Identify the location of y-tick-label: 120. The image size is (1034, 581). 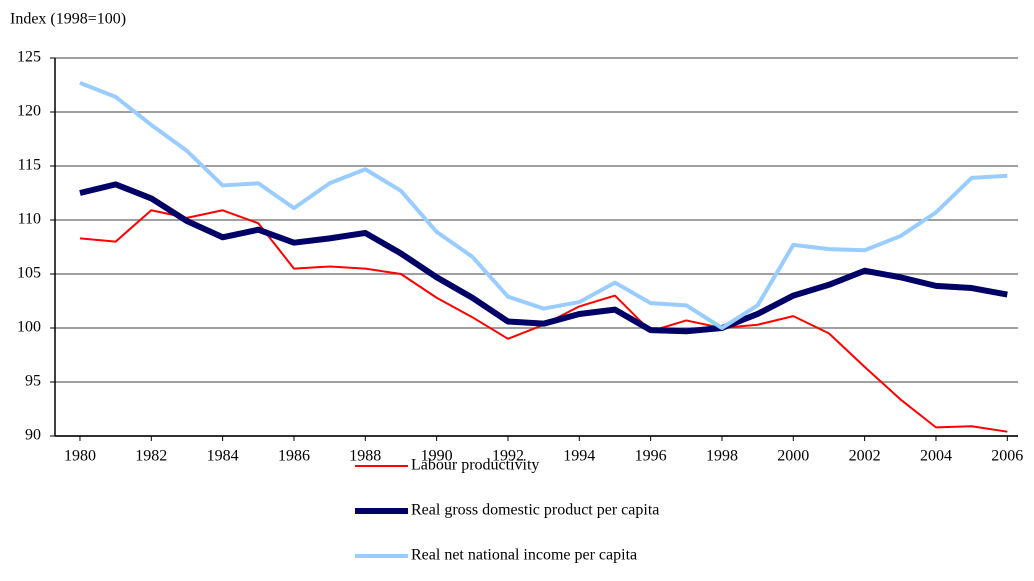
(29, 111).